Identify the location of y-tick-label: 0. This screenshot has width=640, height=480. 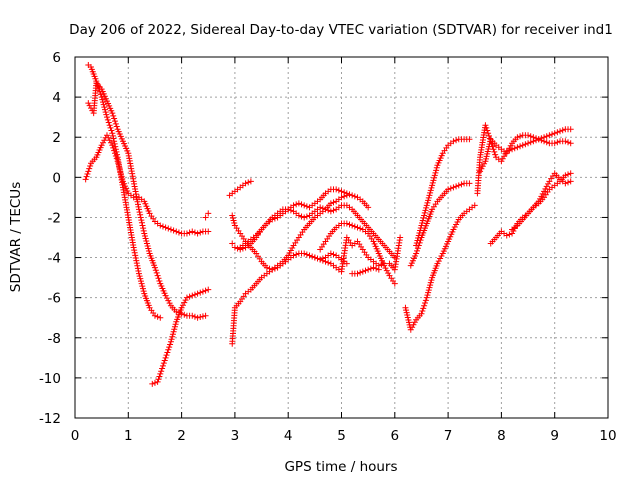
(56, 178).